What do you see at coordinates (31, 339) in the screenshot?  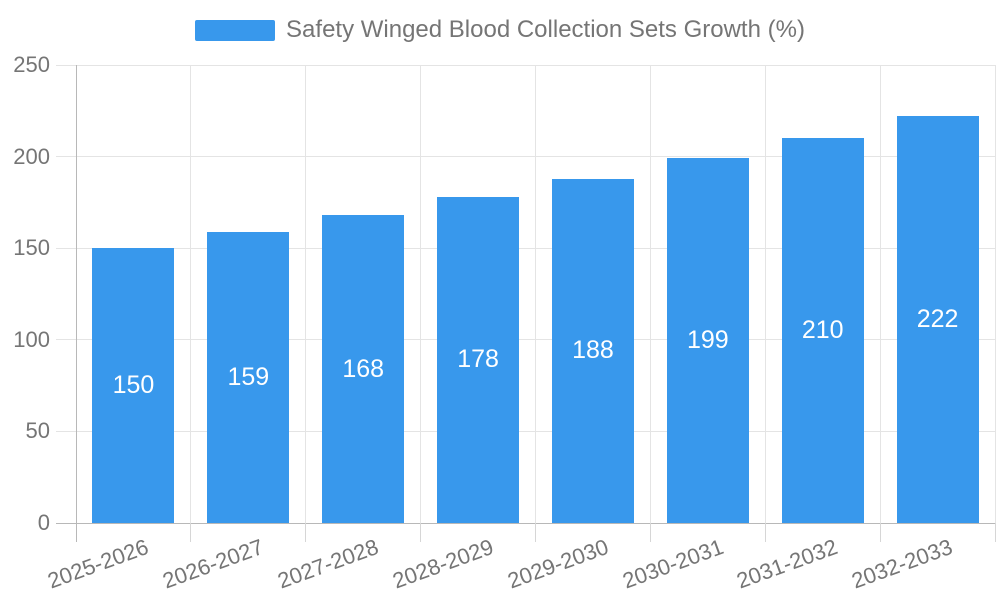 I see `y-axis-tick-label: 100` at bounding box center [31, 339].